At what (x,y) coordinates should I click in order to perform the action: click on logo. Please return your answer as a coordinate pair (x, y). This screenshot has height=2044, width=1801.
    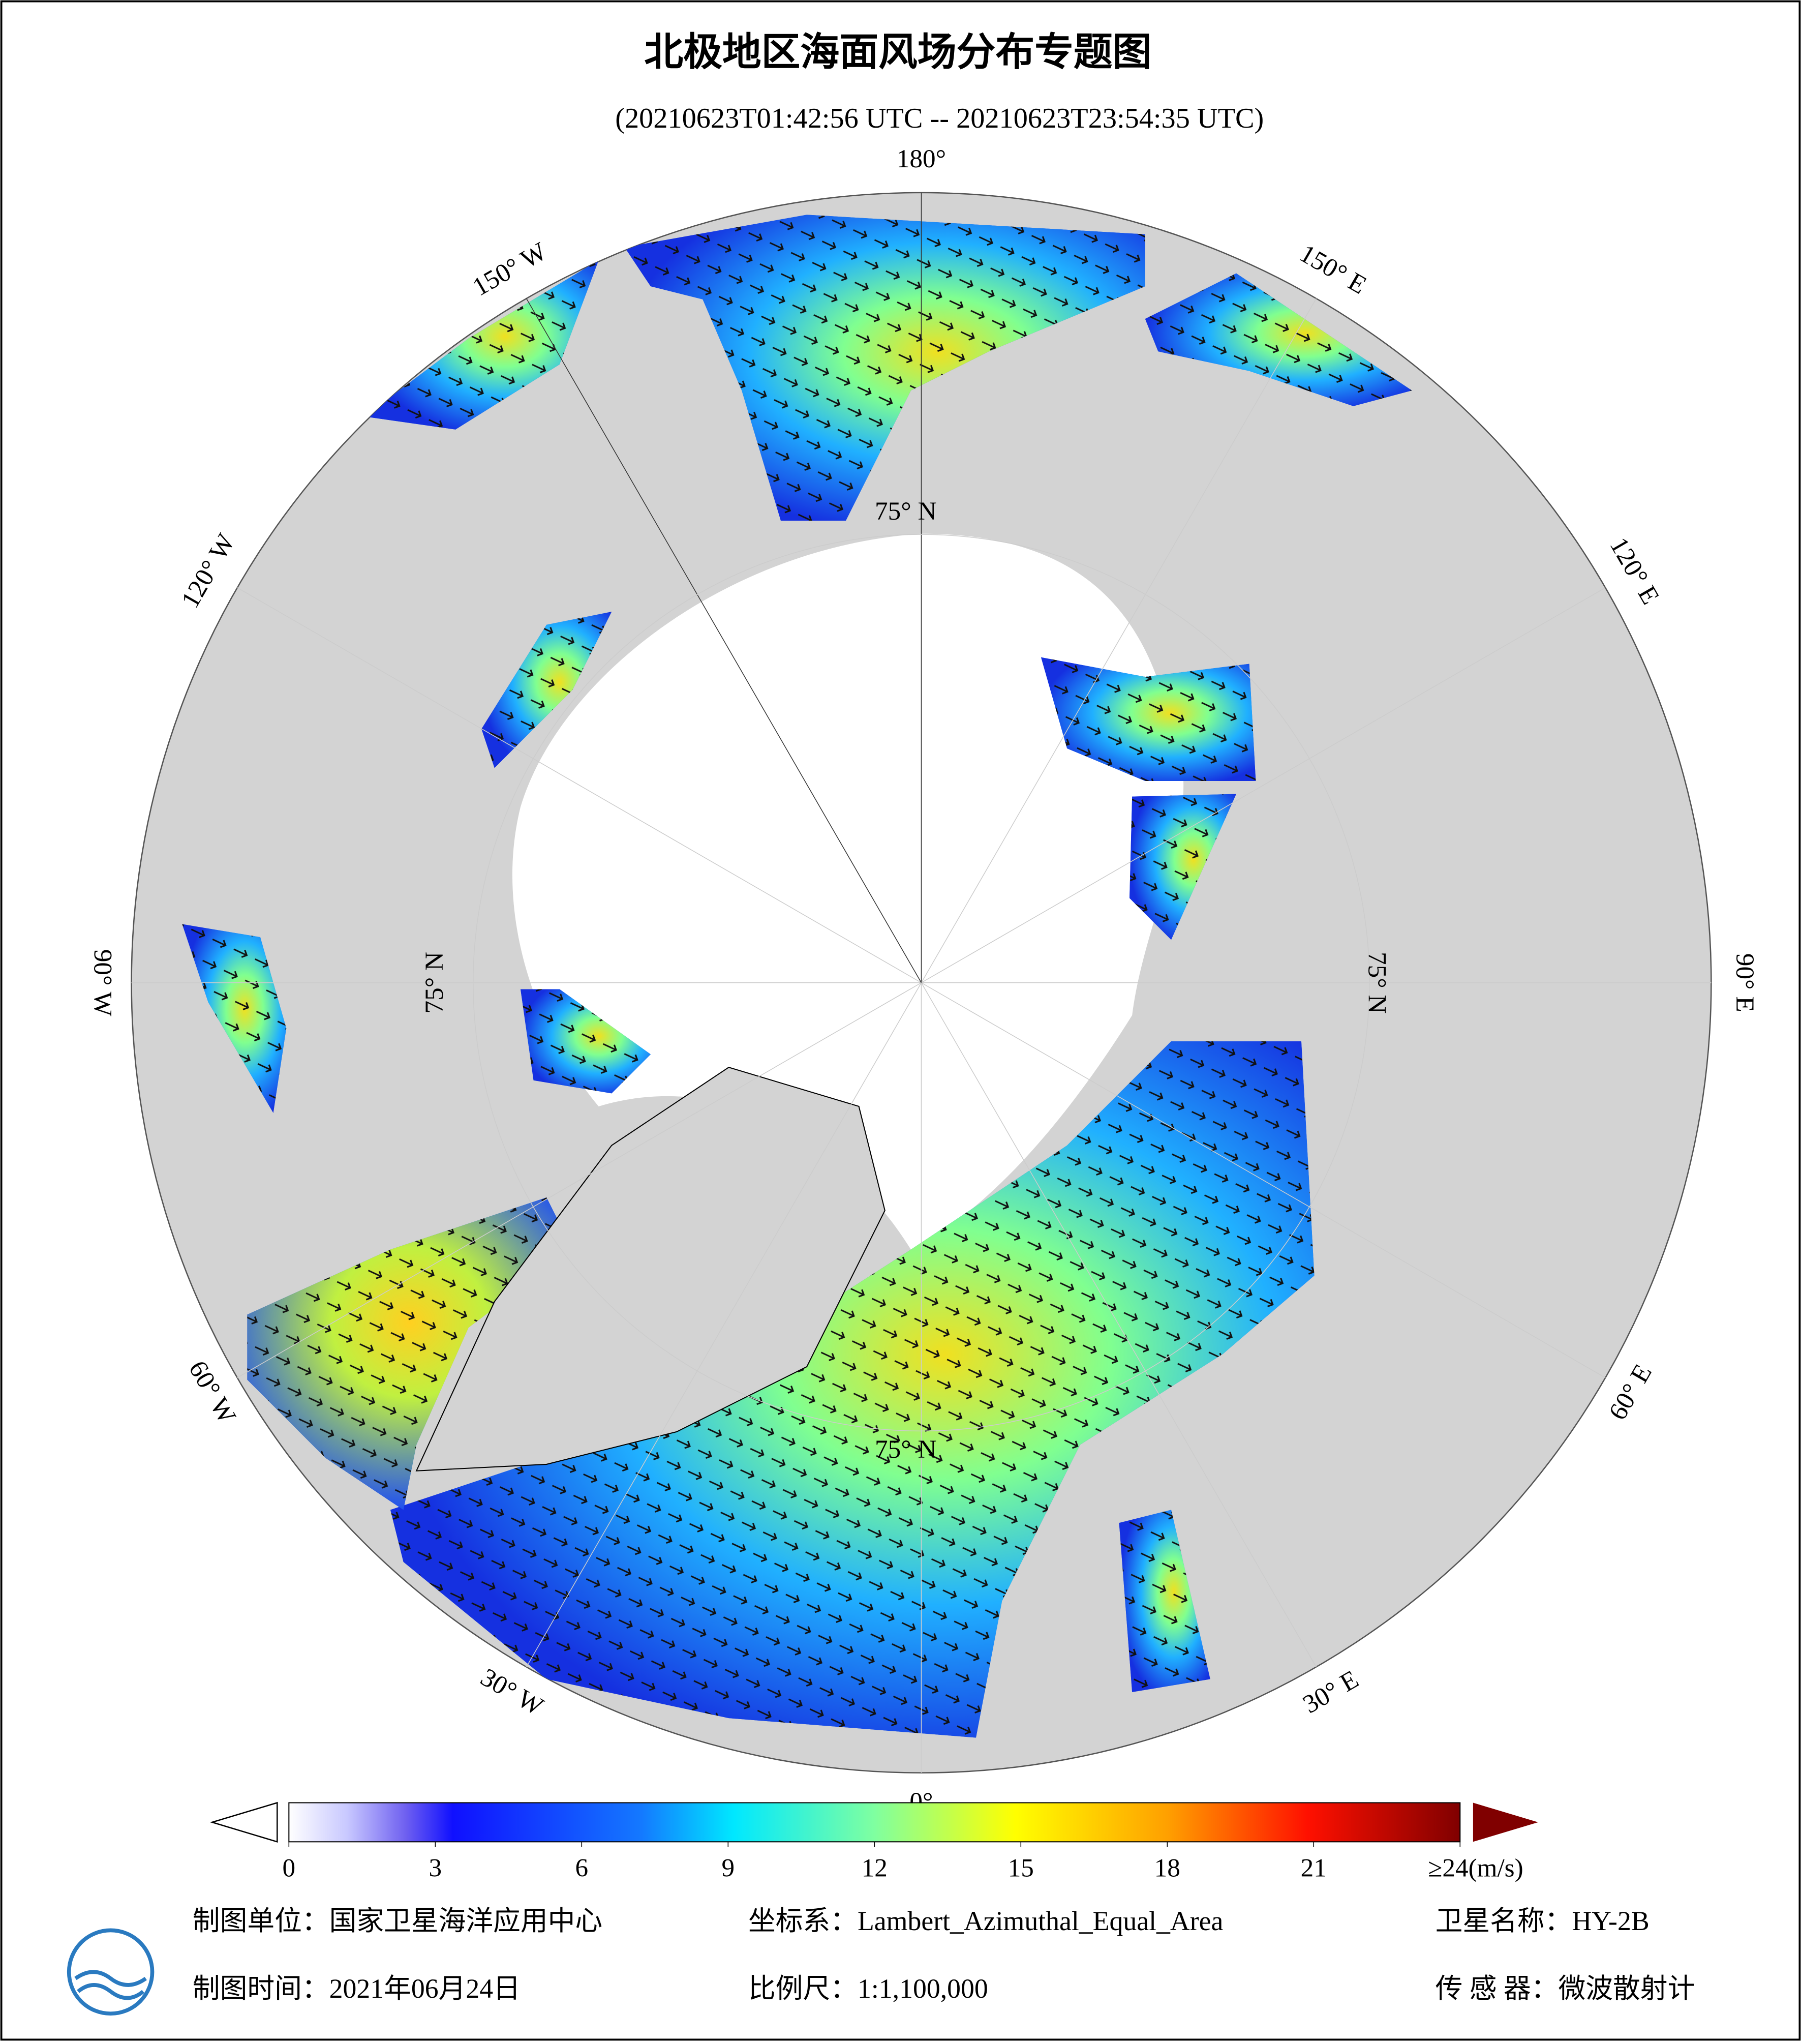
    Looking at the image, I should click on (111, 1972).